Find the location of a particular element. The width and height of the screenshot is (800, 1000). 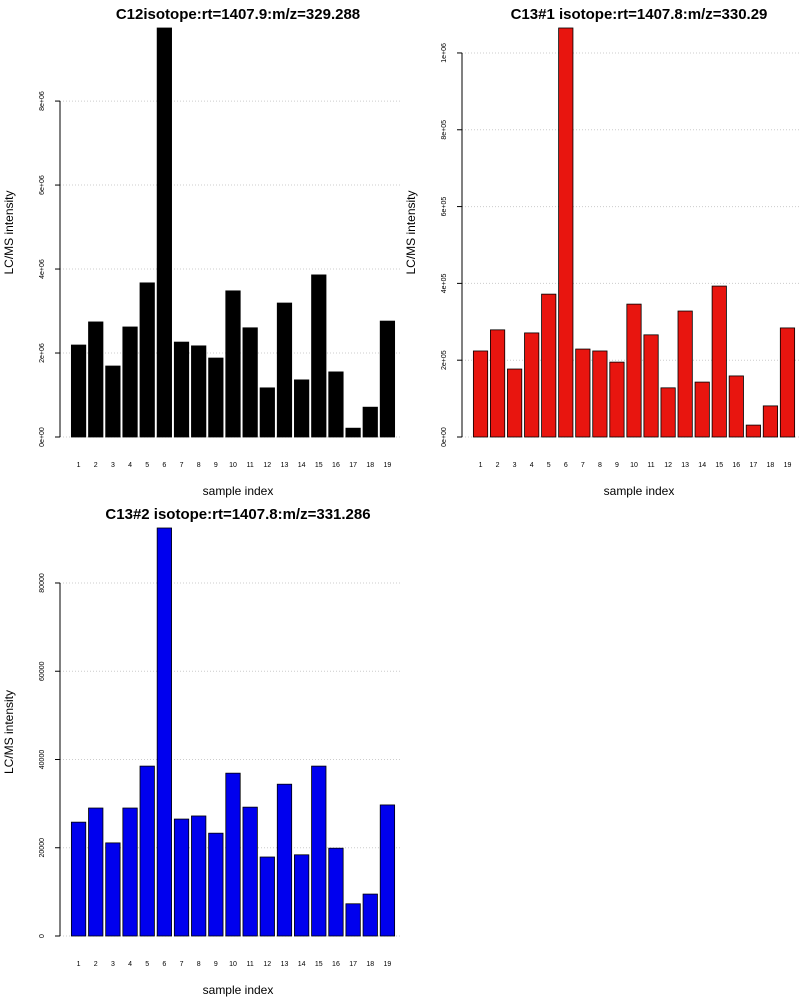

x-tick-label: 19 is located at coordinates (388, 964).